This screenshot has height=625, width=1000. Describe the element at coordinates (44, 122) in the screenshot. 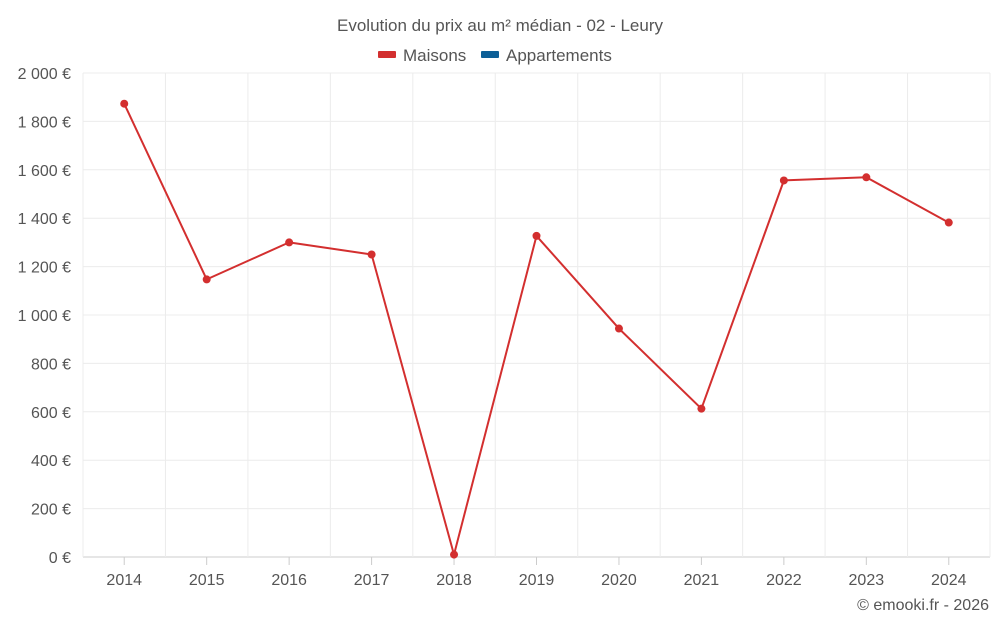

I see `y-tick-label: 1 800 €` at that location.